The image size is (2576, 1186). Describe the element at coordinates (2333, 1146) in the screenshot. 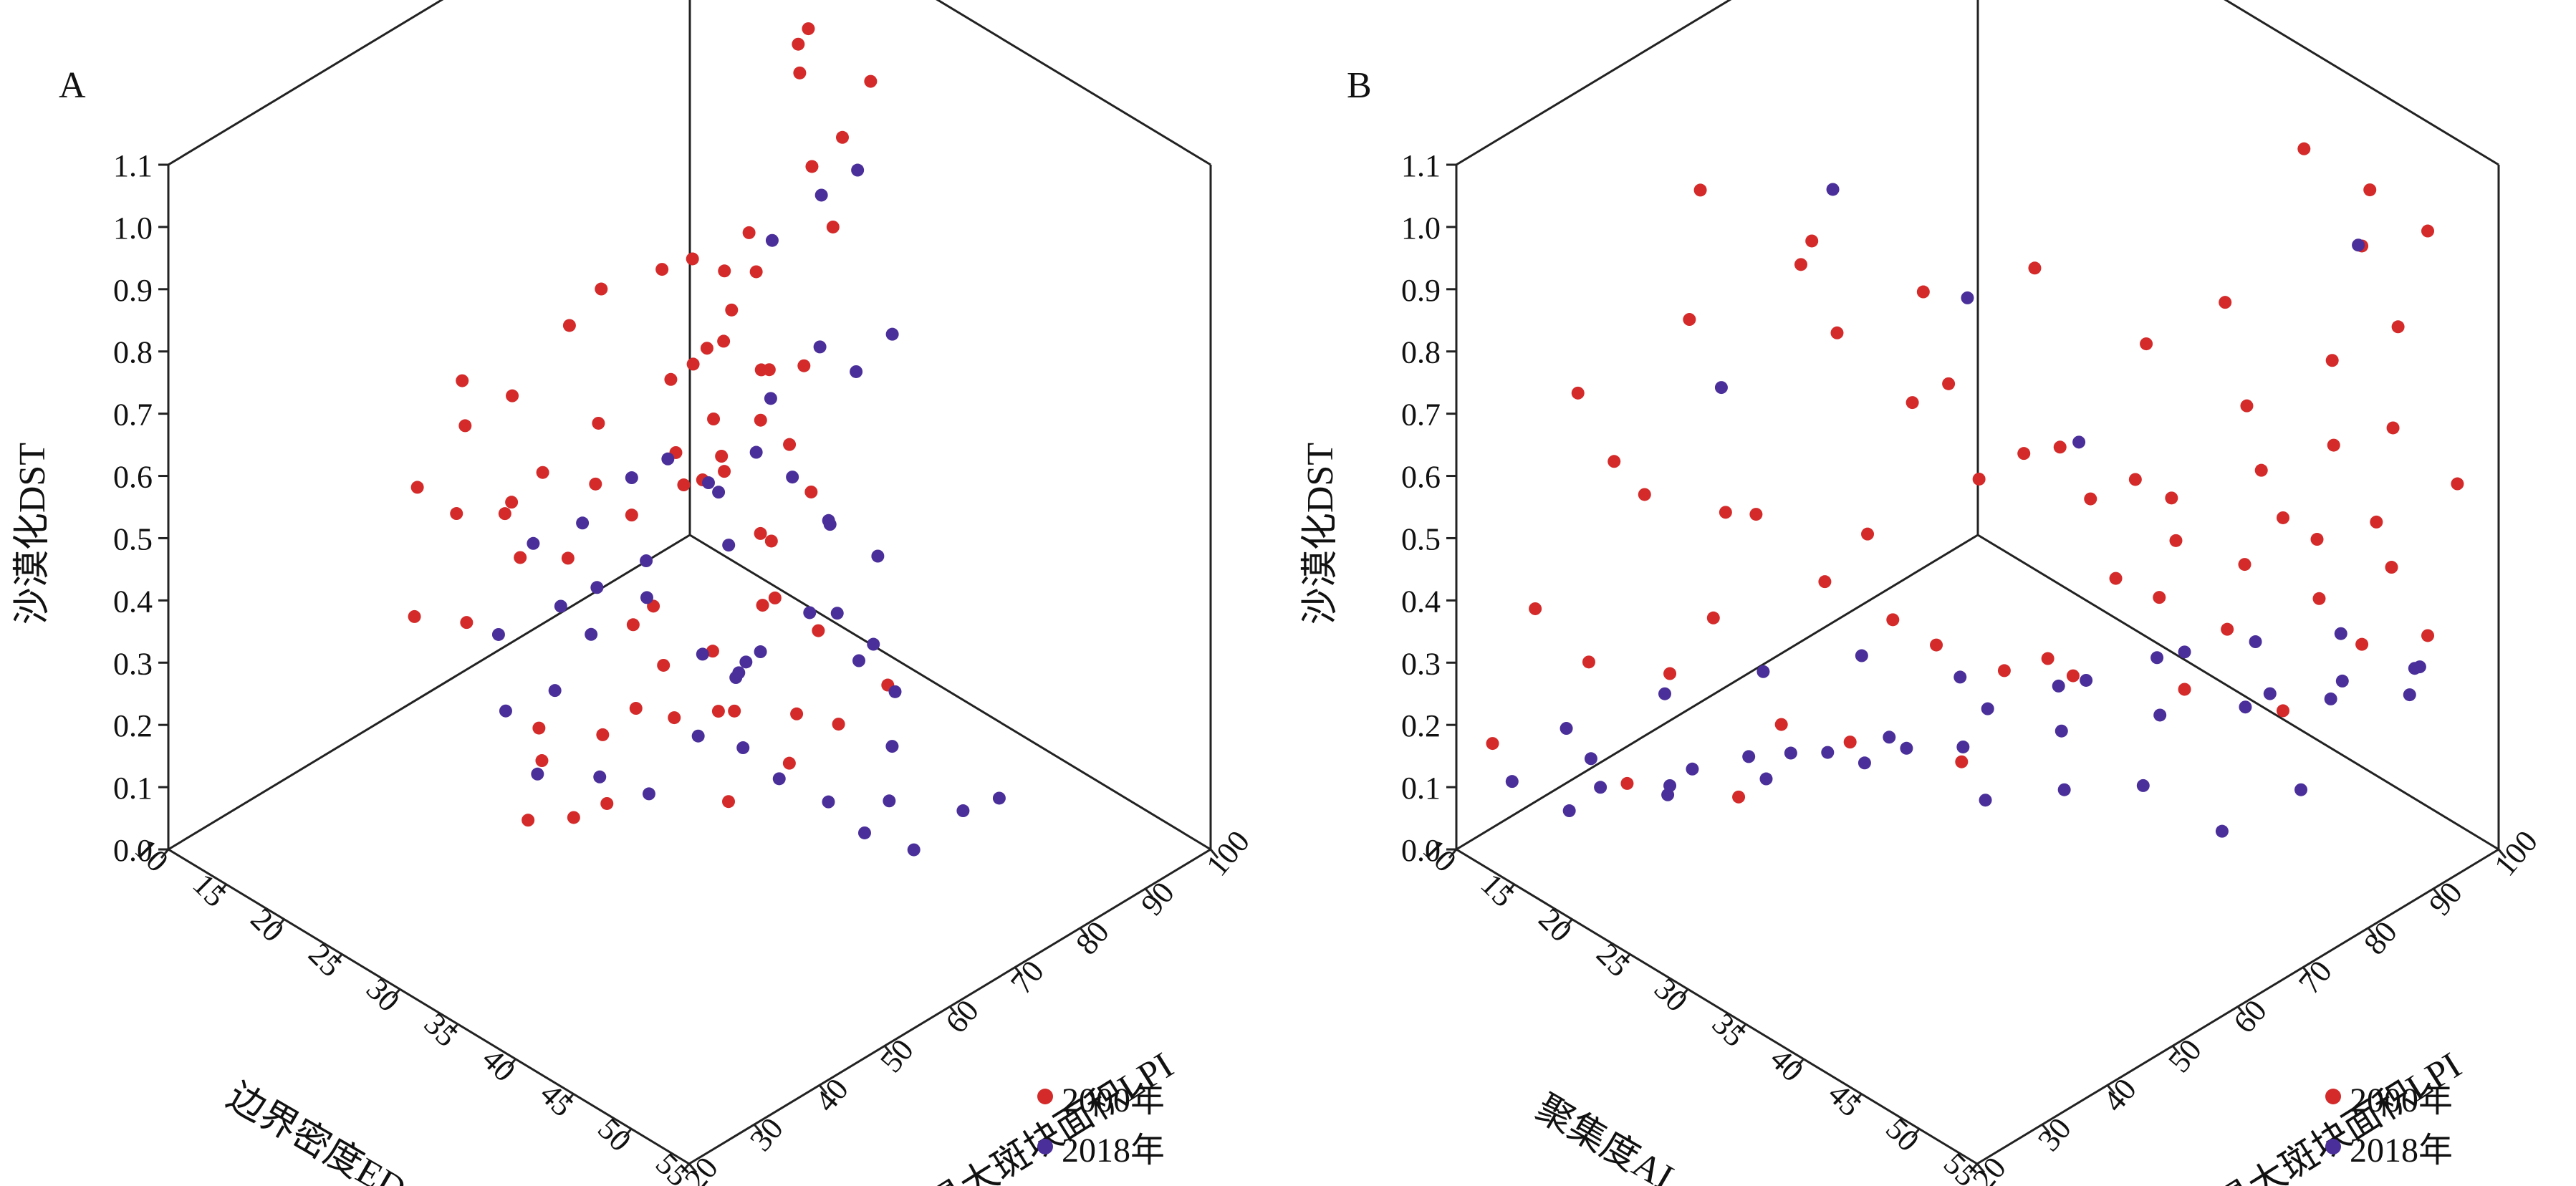

I see `legend-marker-2018` at that location.